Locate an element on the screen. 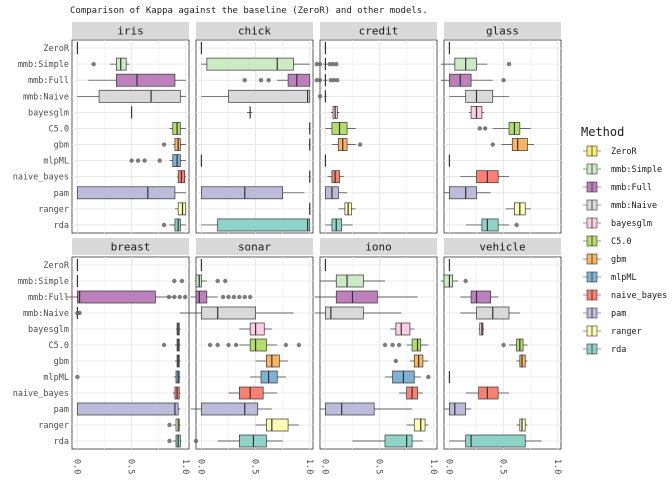 The width and height of the screenshot is (672, 480). legend-label: pam is located at coordinates (618, 314).